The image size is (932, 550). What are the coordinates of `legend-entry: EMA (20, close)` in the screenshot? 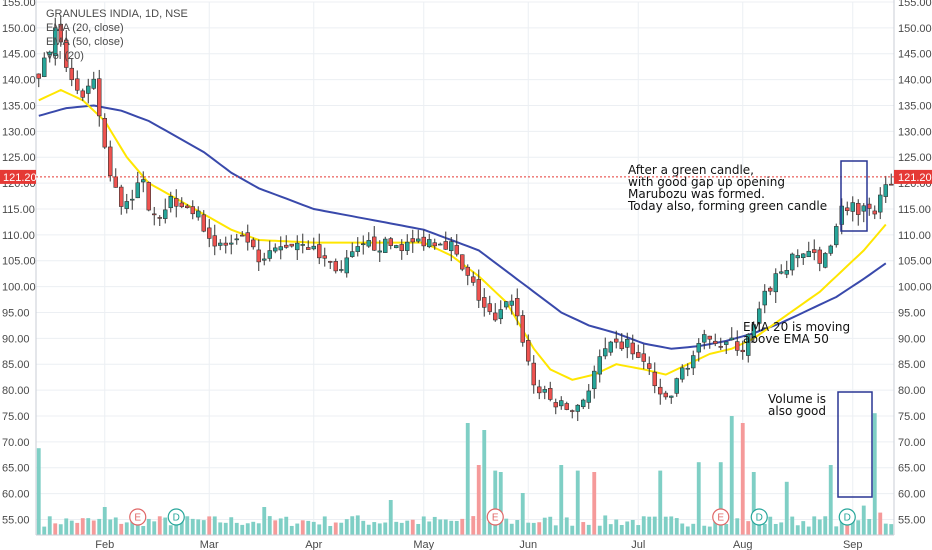 It's located at (85, 28).